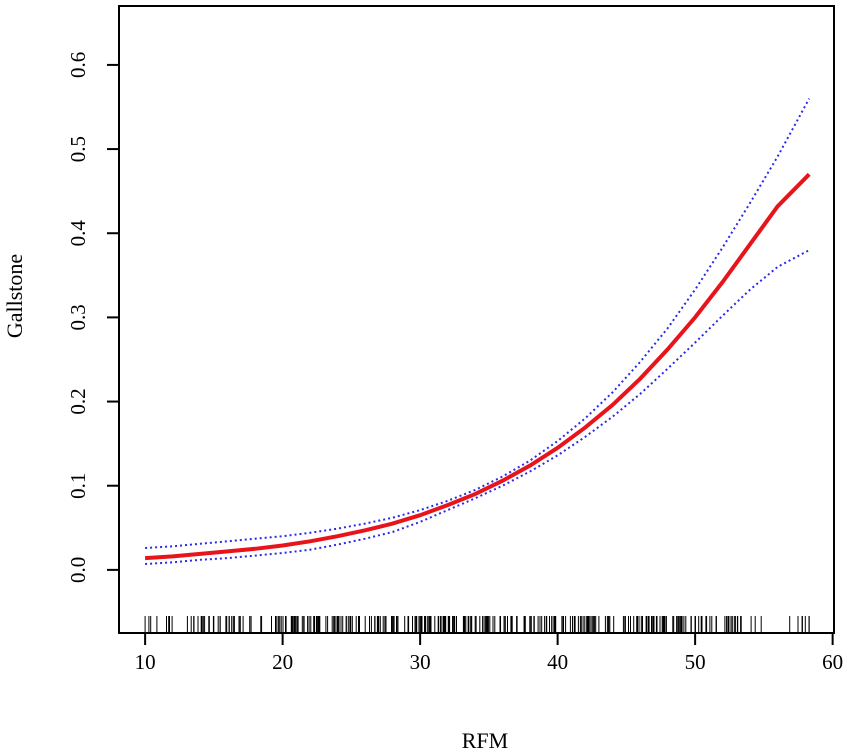  What do you see at coordinates (14, 296) in the screenshot?
I see `y-axis-title: Gallstone` at bounding box center [14, 296].